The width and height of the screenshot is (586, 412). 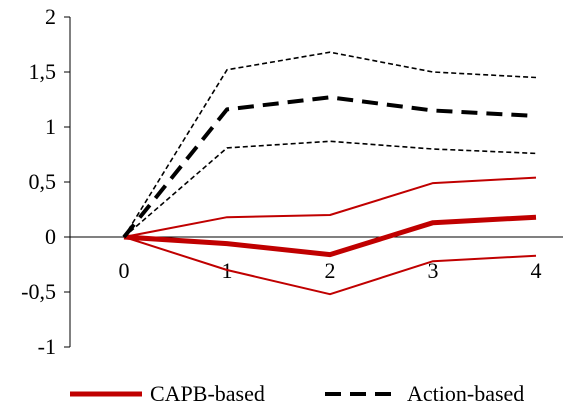 What do you see at coordinates (47, 346) in the screenshot?
I see `y-tick-label: -1` at bounding box center [47, 346].